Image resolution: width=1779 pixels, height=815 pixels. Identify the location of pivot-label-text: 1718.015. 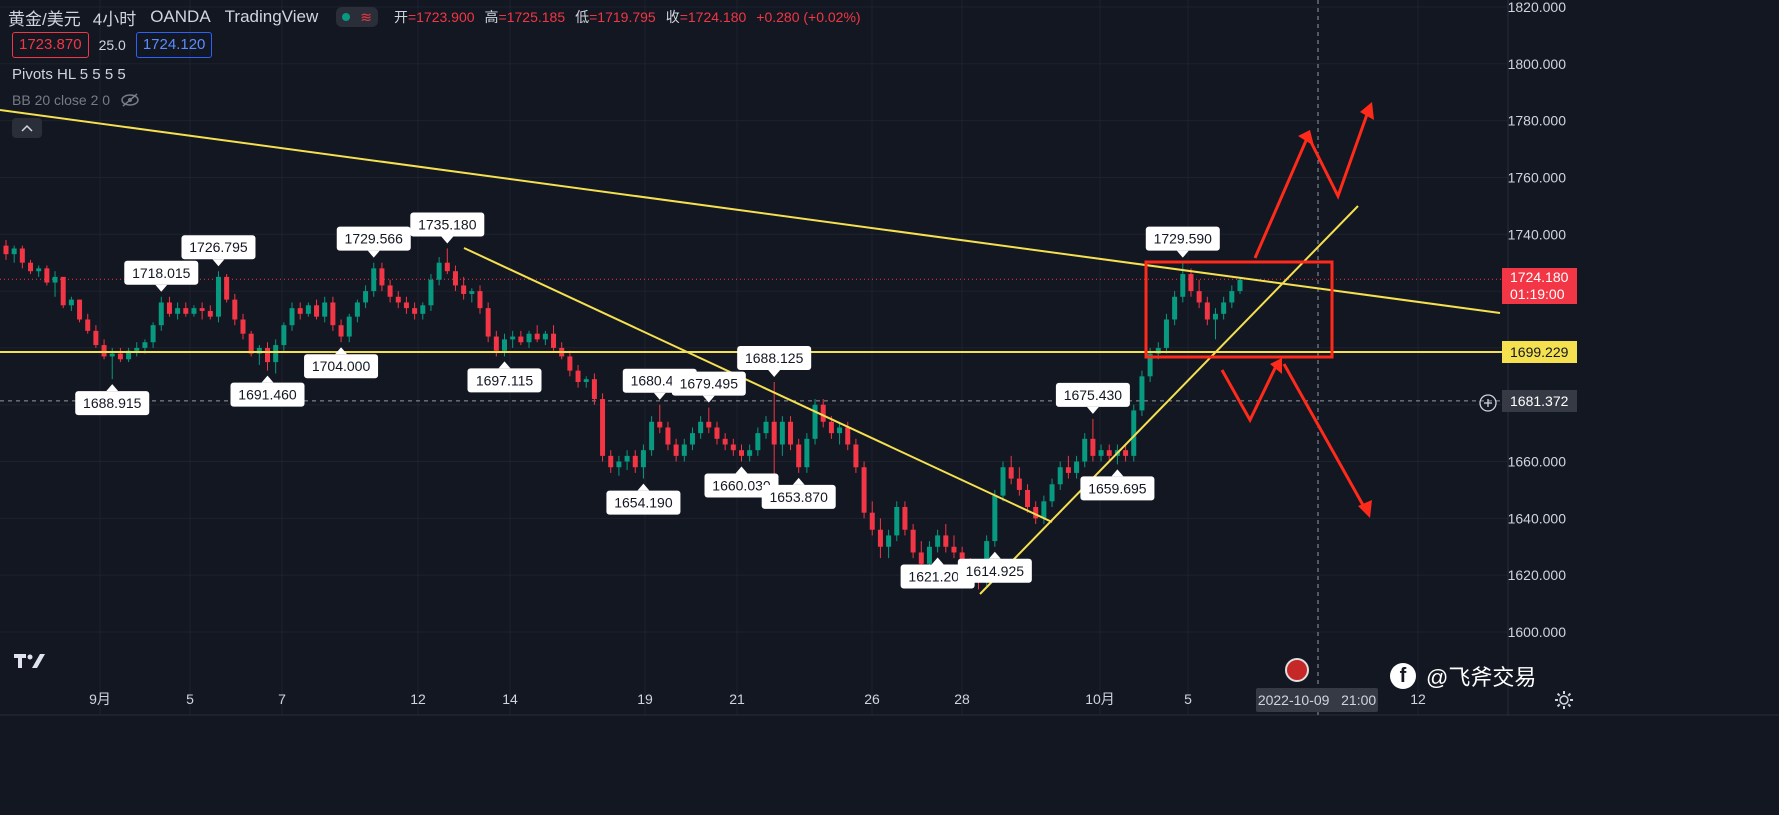
(161, 273).